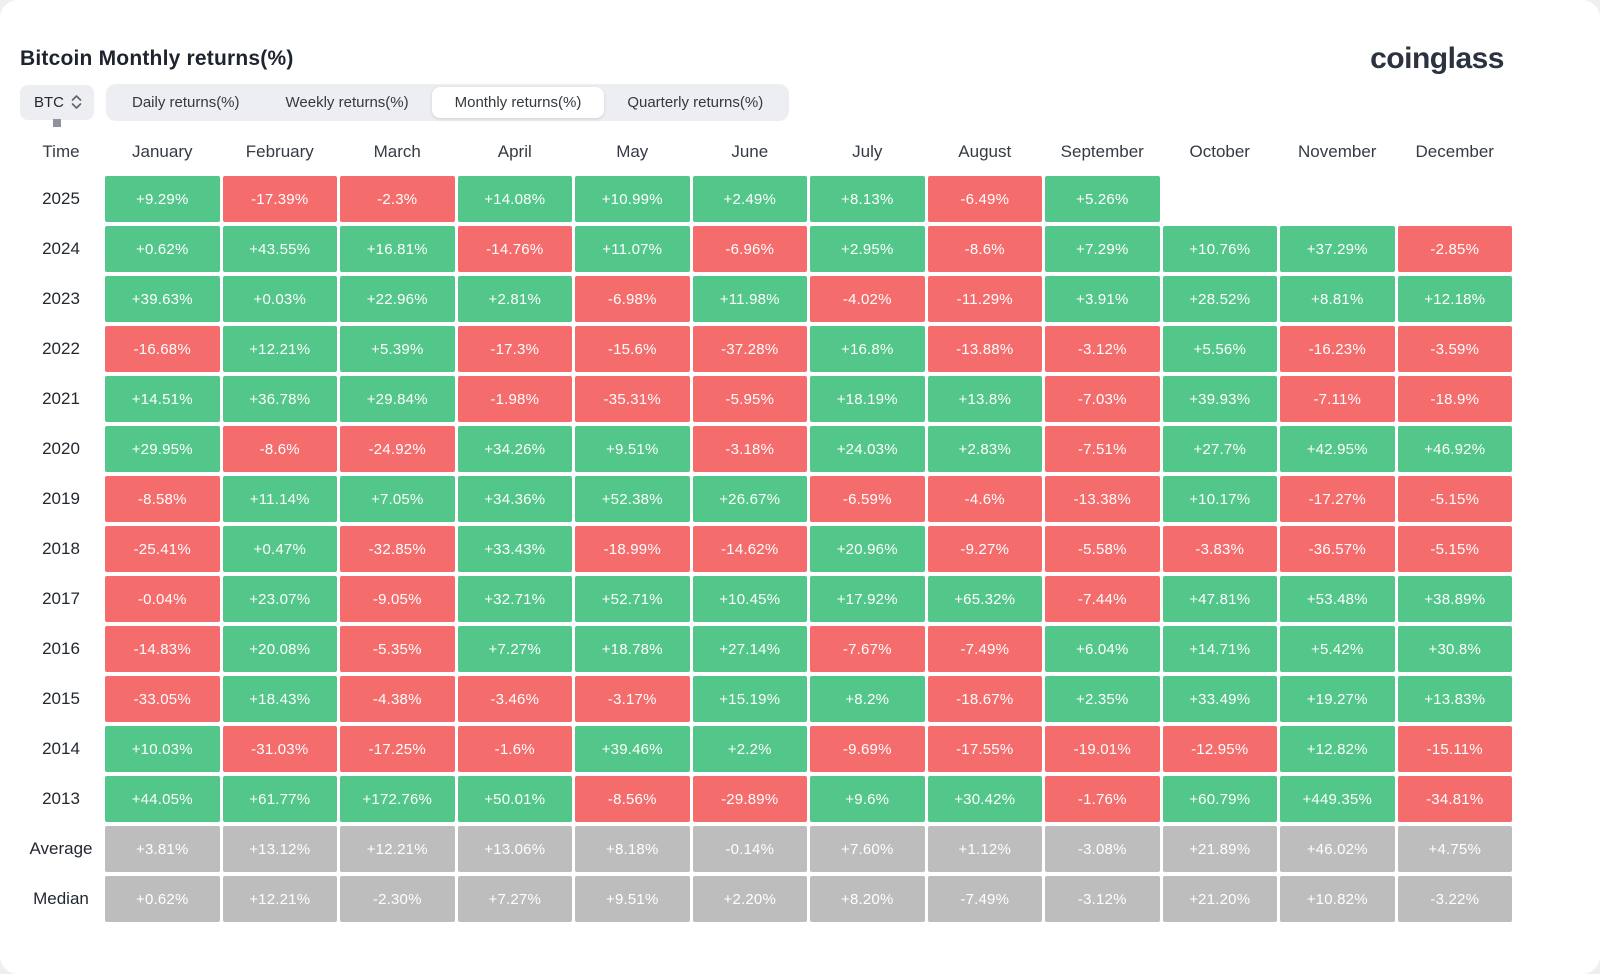 The width and height of the screenshot is (1600, 974). What do you see at coordinates (1102, 399) in the screenshot?
I see `return-cell: -7.03%` at bounding box center [1102, 399].